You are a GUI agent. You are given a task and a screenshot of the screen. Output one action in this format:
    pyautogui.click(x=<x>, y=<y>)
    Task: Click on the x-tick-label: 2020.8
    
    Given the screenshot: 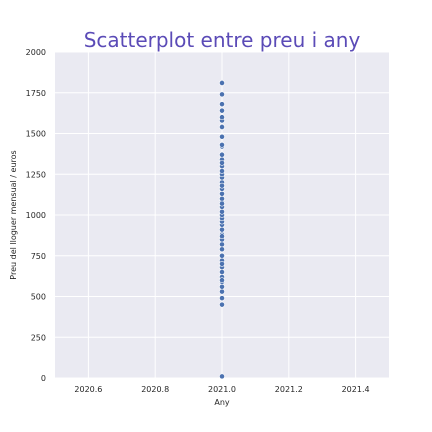 What is the action you would take?
    pyautogui.click(x=155, y=389)
    